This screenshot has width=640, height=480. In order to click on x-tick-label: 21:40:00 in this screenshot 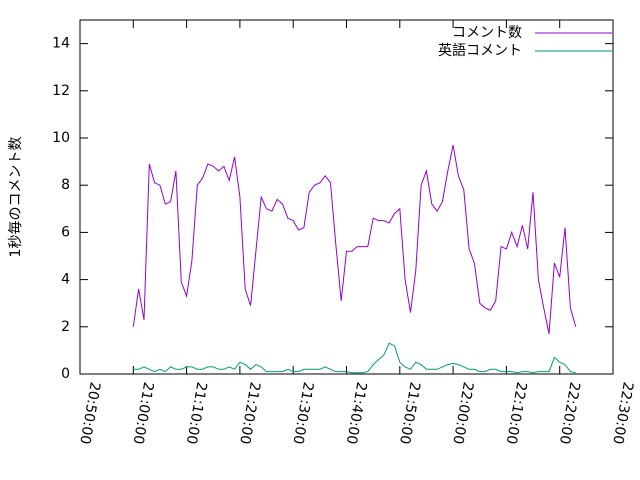, I will do `click(356, 413)`.